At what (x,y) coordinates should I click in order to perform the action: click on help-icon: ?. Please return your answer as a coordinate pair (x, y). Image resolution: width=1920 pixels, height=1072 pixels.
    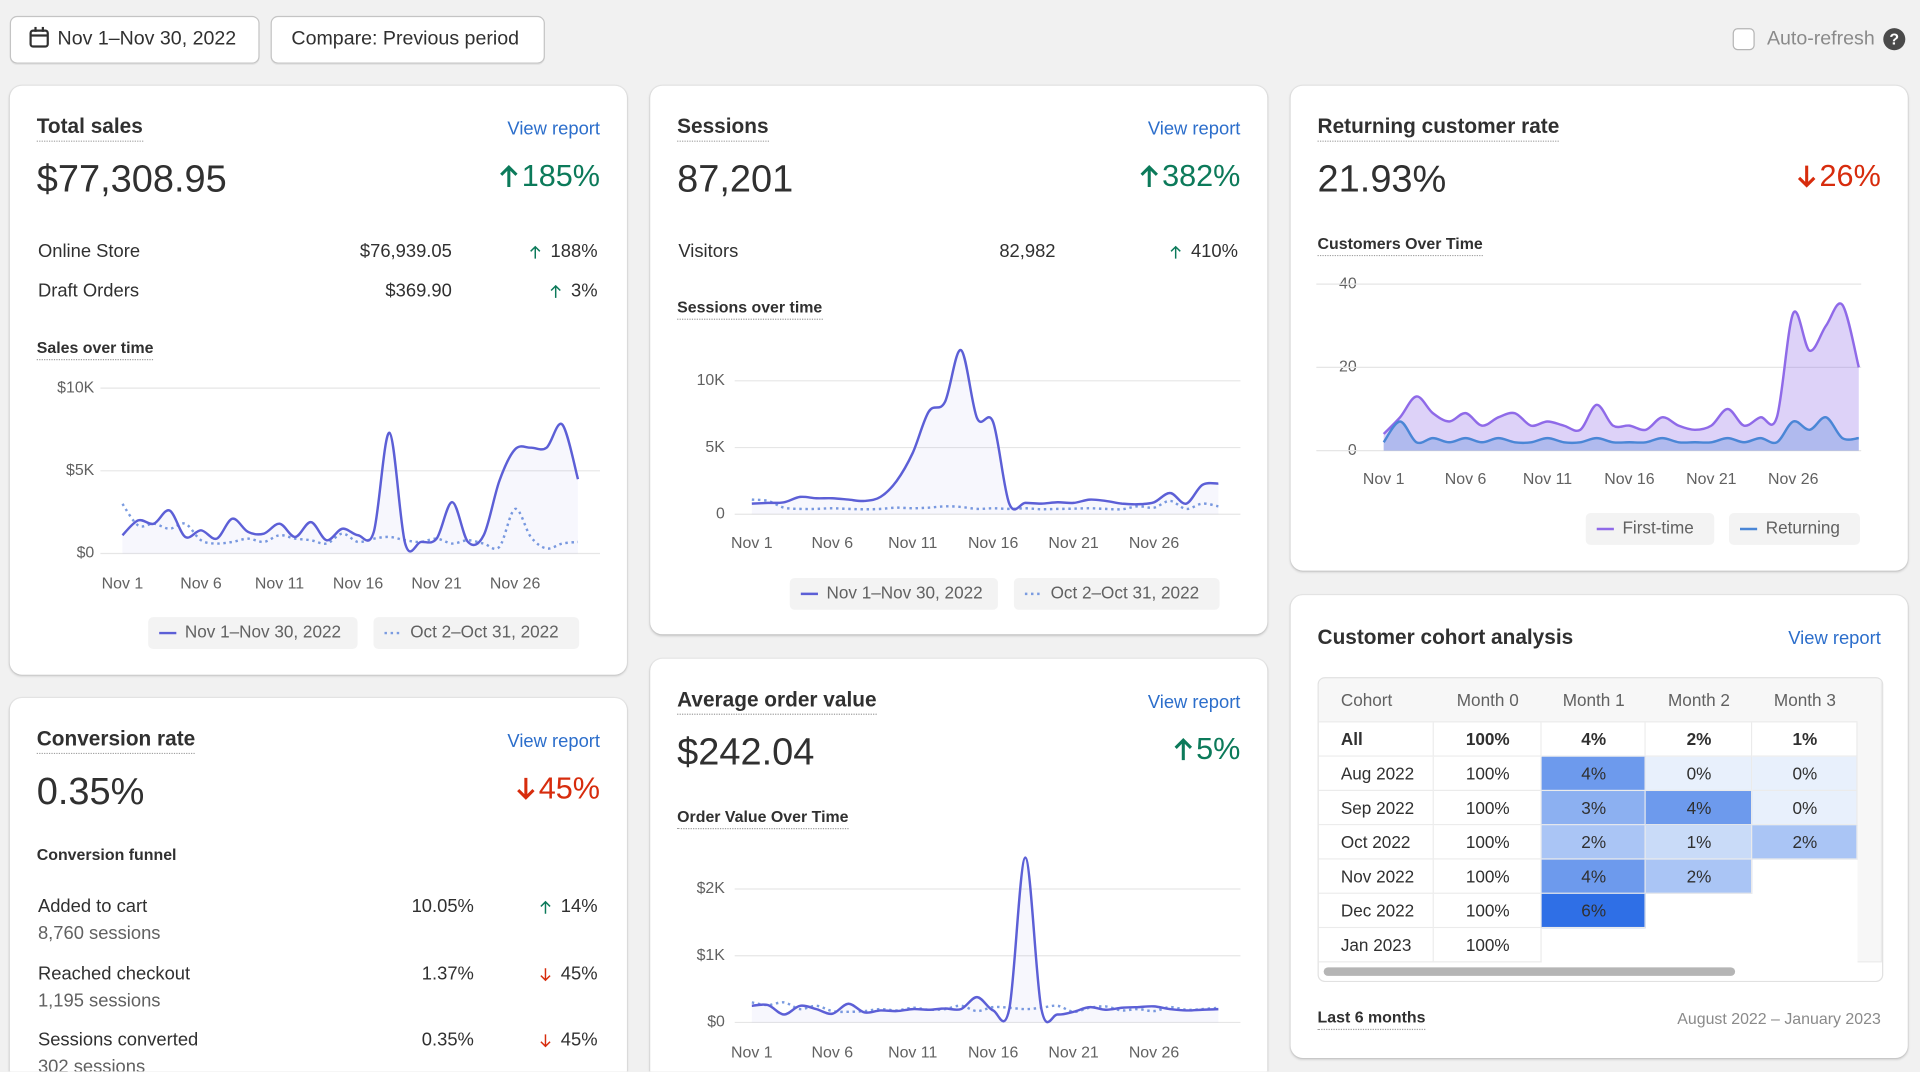
    Looking at the image, I should click on (1894, 39).